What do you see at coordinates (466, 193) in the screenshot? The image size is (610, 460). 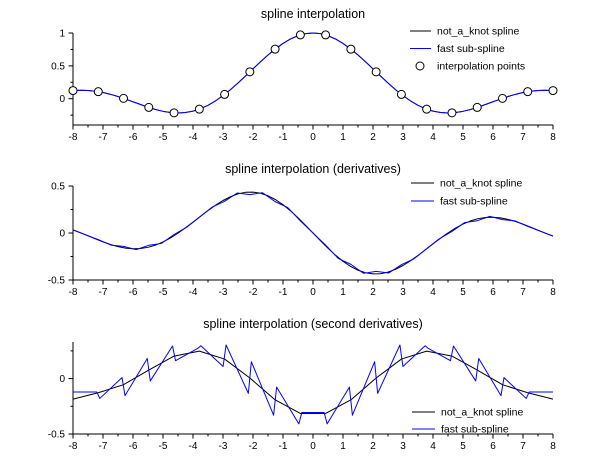 I see `subplot-2-legend: not_a_knot spline fast sub-spline` at bounding box center [466, 193].